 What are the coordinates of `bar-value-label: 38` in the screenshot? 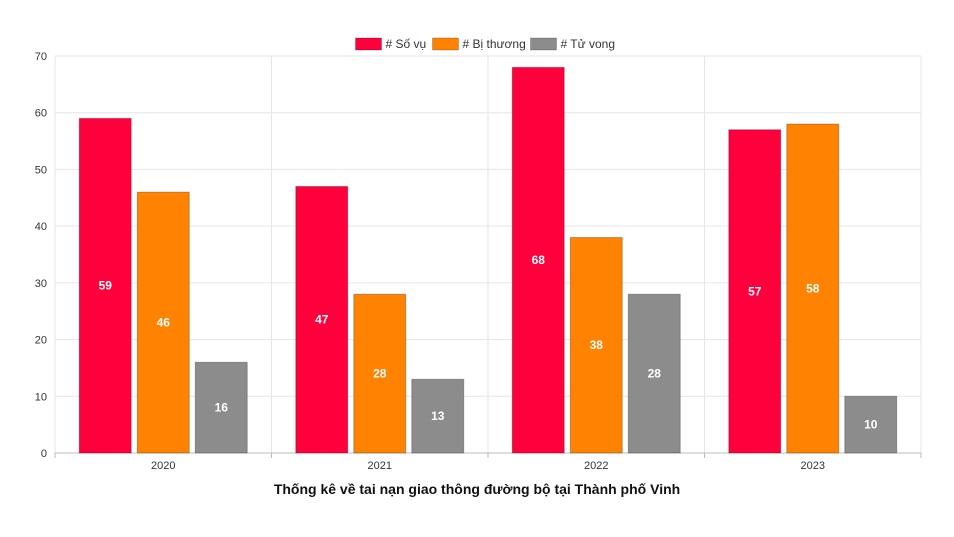 It's located at (597, 345).